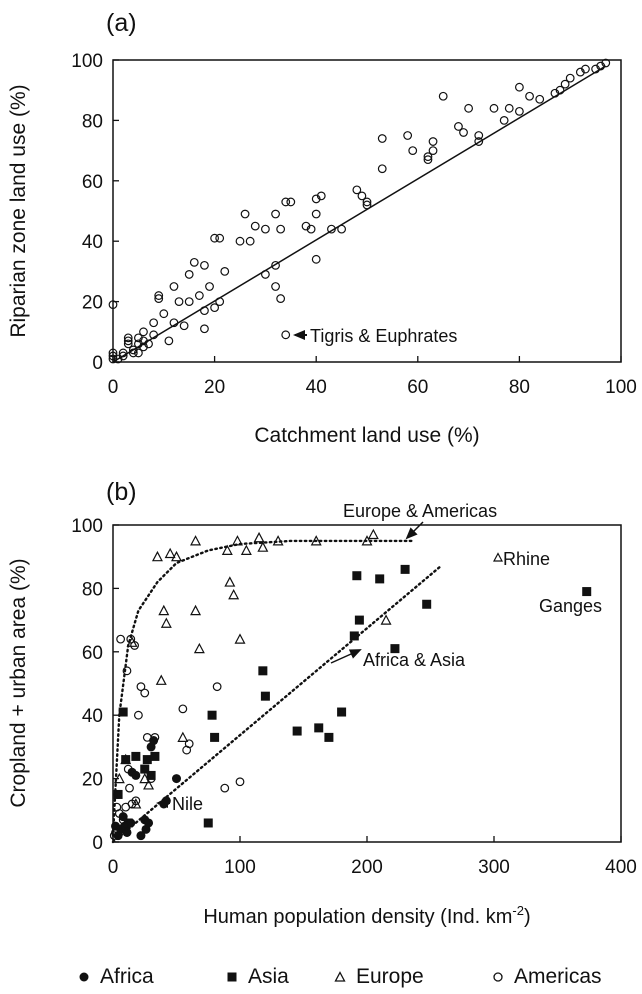 The image size is (642, 994). I want to click on legend-item-asia: Asia, so click(257, 977).